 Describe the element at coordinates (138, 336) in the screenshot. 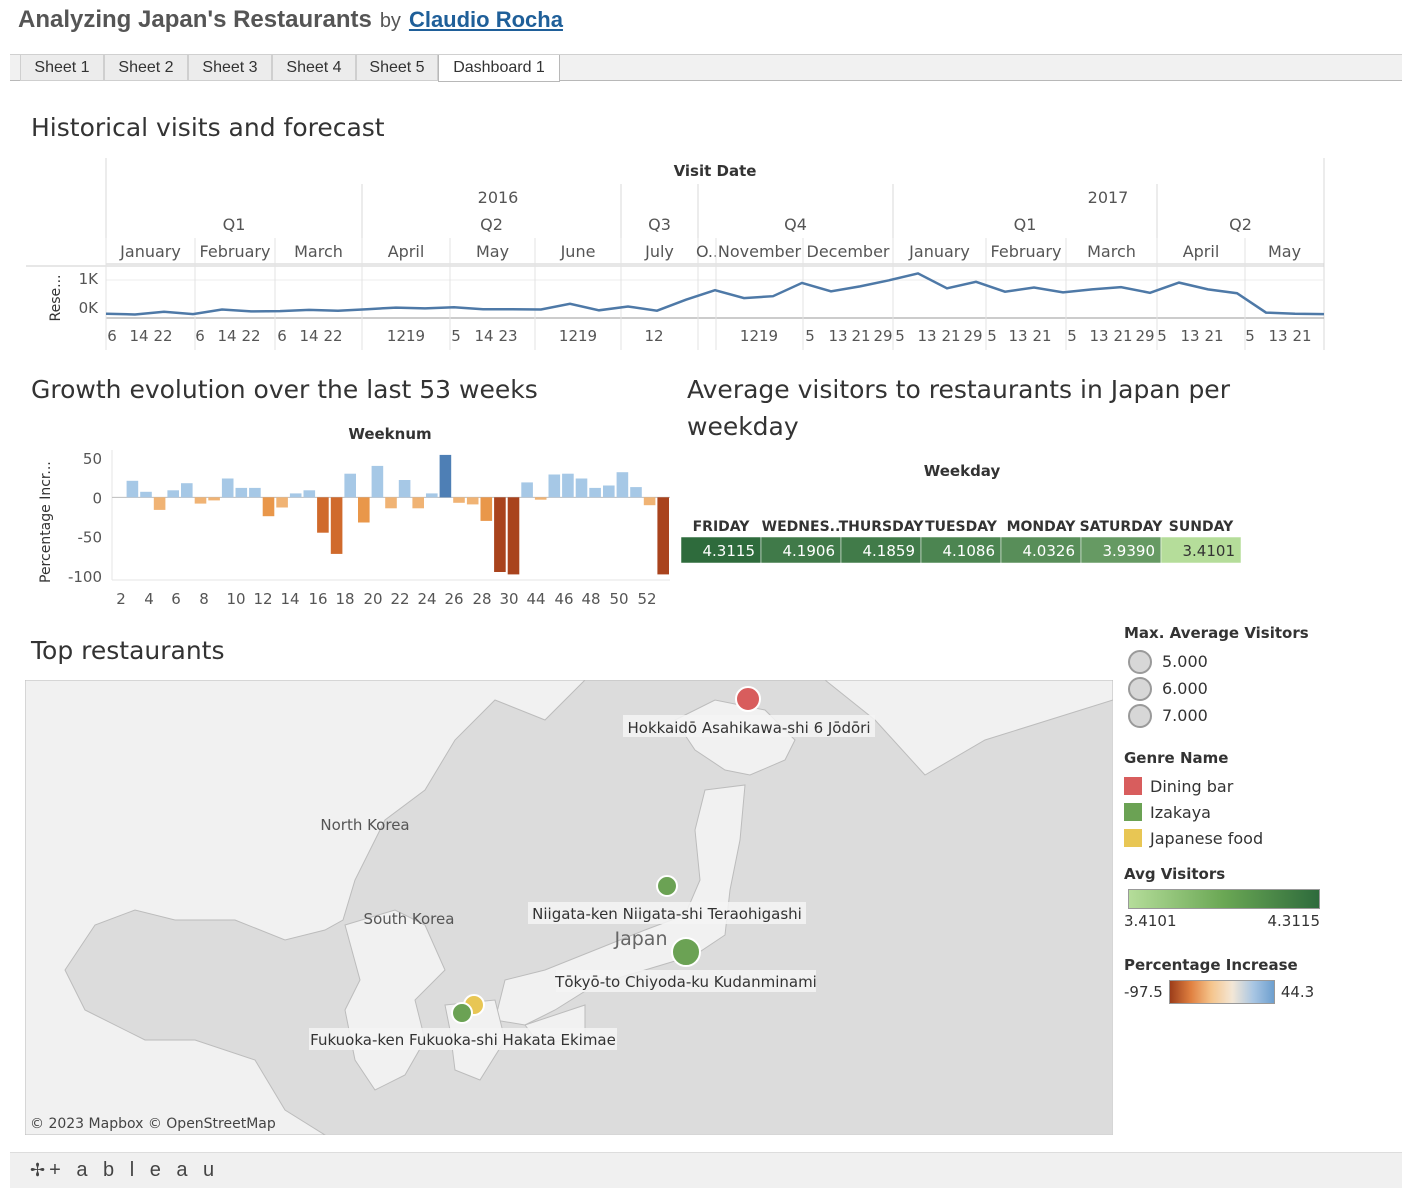

I see `hist-day-tick: 14` at that location.